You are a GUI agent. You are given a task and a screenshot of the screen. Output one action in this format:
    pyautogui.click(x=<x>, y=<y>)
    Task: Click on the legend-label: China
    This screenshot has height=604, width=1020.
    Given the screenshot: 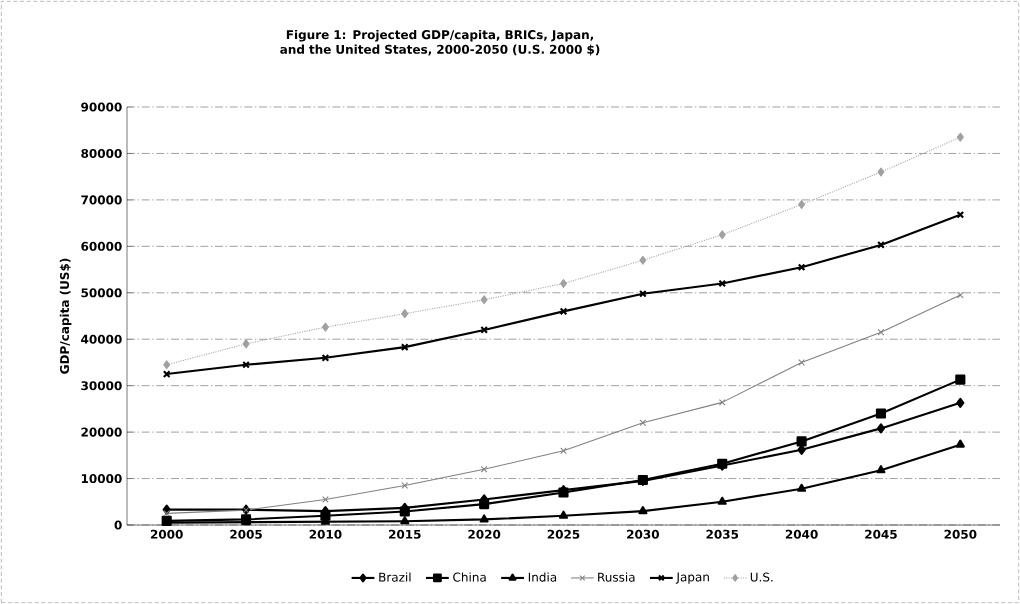 What is the action you would take?
    pyautogui.click(x=469, y=577)
    